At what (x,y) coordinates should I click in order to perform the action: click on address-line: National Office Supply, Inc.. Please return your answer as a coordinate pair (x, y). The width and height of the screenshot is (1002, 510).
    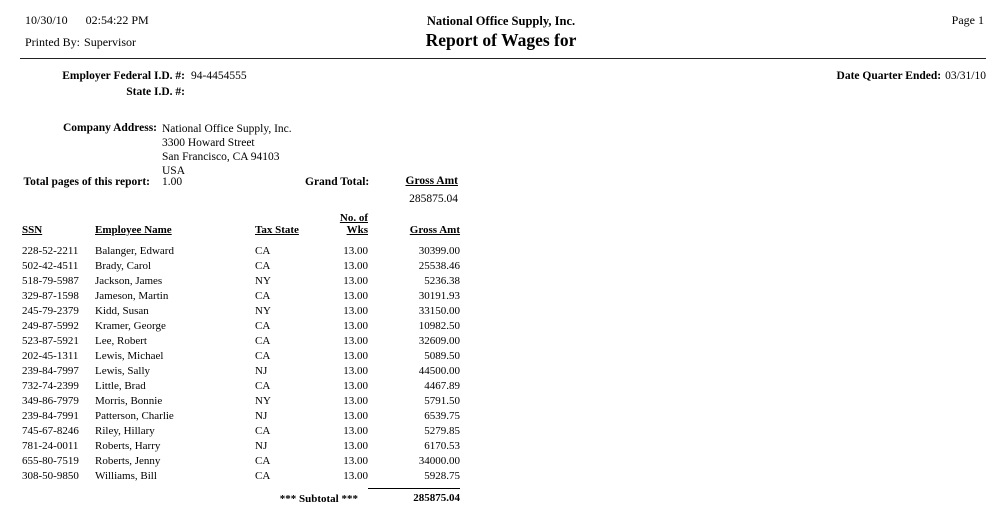
    Looking at the image, I should click on (227, 129).